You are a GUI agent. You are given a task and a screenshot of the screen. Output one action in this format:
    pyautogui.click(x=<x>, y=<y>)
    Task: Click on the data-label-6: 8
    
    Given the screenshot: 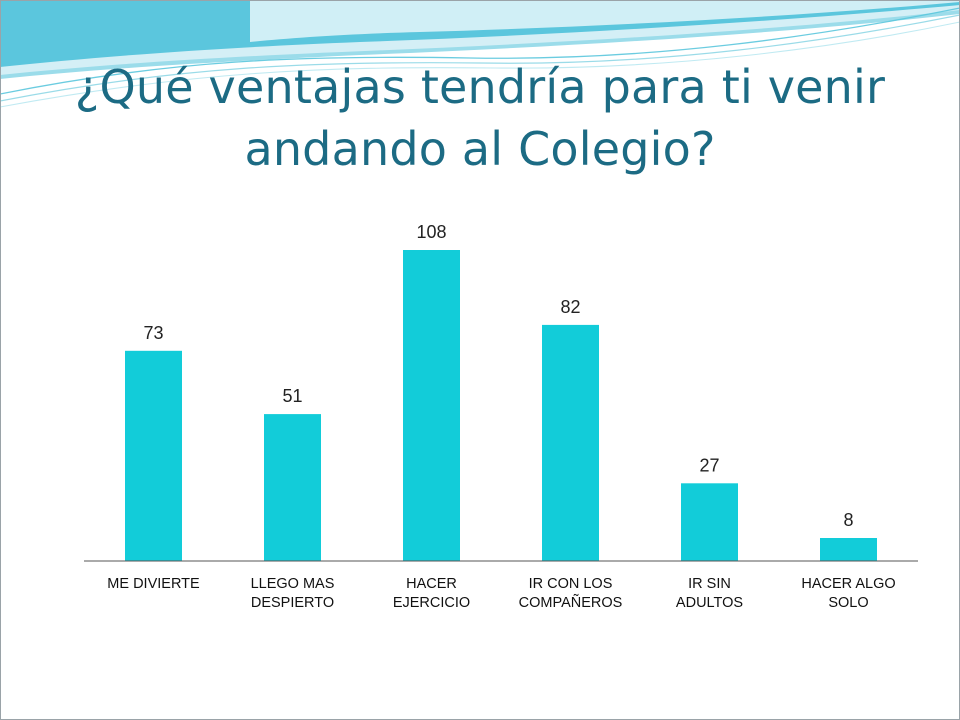 What is the action you would take?
    pyautogui.click(x=848, y=520)
    